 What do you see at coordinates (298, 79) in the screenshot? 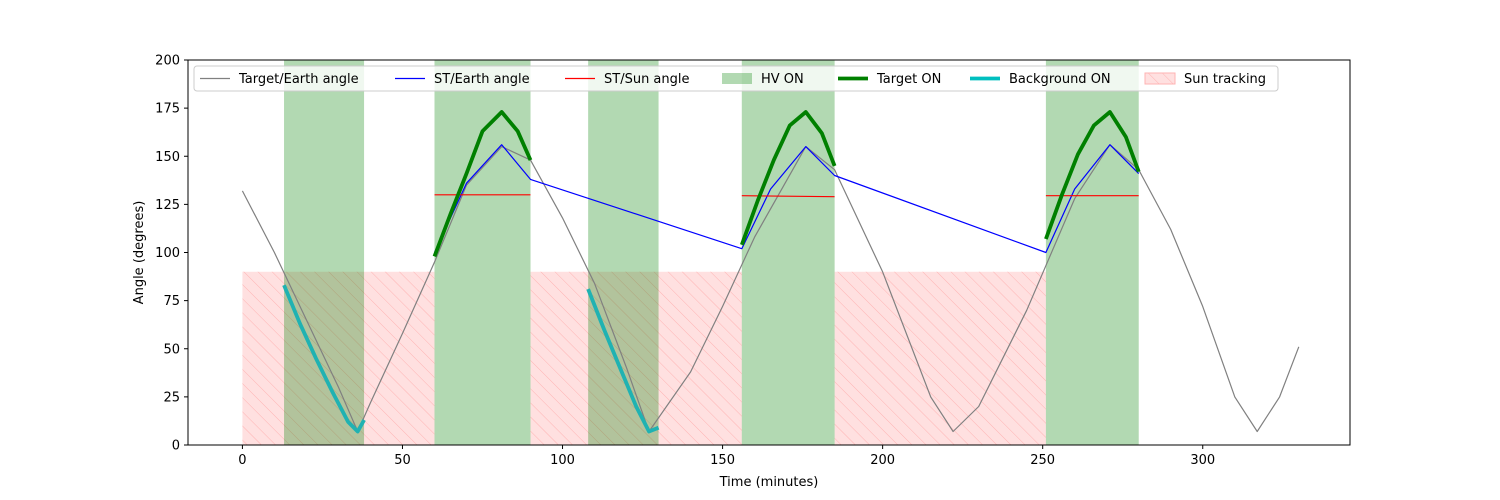
I see `legend-label: Target/Earth angle` at bounding box center [298, 79].